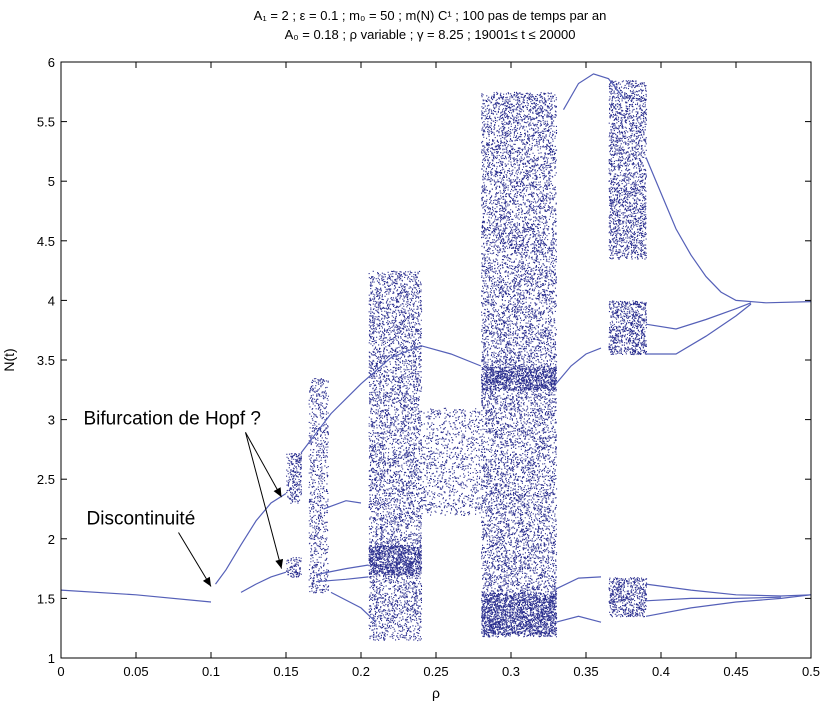  I want to click on x-tick-label: 0.3, so click(511, 671).